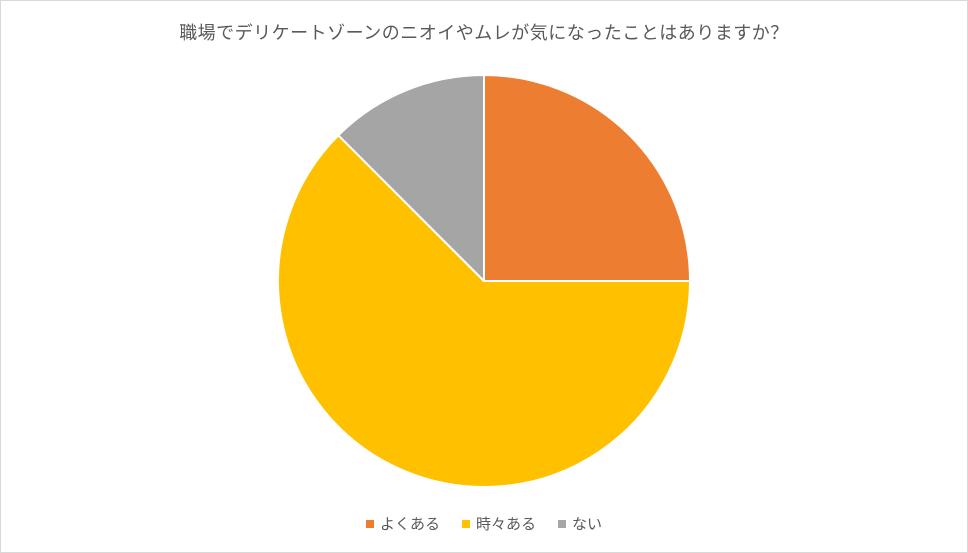  I want to click on legend: よくある 時々ある ない, so click(484, 523).